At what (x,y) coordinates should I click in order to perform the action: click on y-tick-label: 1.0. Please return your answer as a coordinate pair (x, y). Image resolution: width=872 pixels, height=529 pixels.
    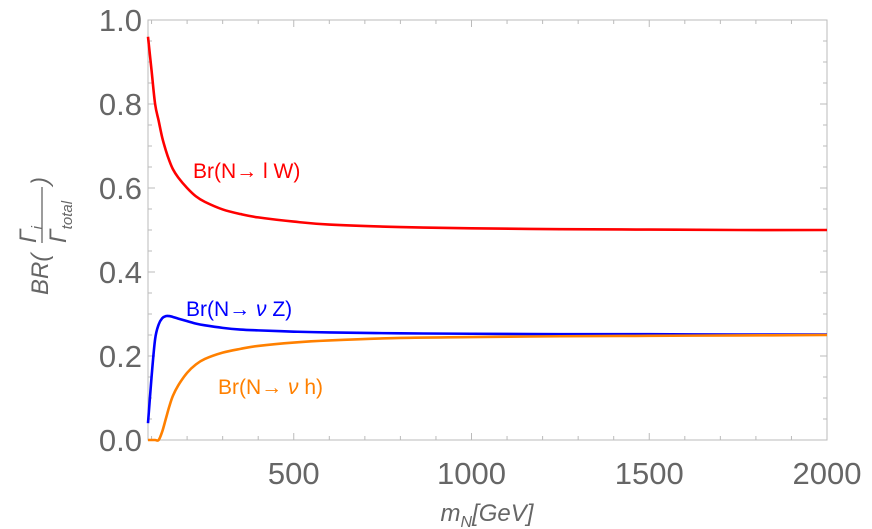
    Looking at the image, I should click on (120, 20).